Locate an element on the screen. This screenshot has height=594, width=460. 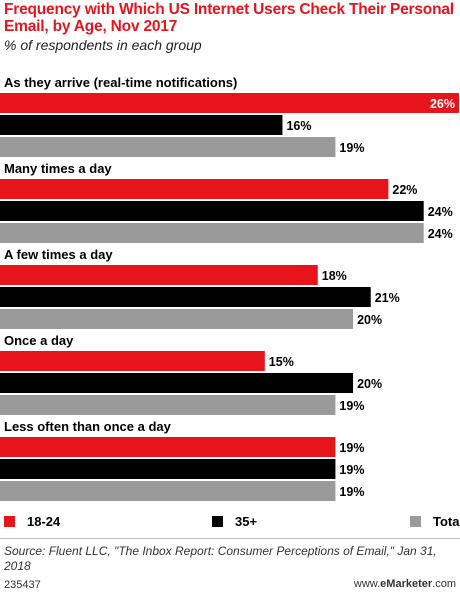
legend-label-35-plus: 35+ is located at coordinates (246, 521).